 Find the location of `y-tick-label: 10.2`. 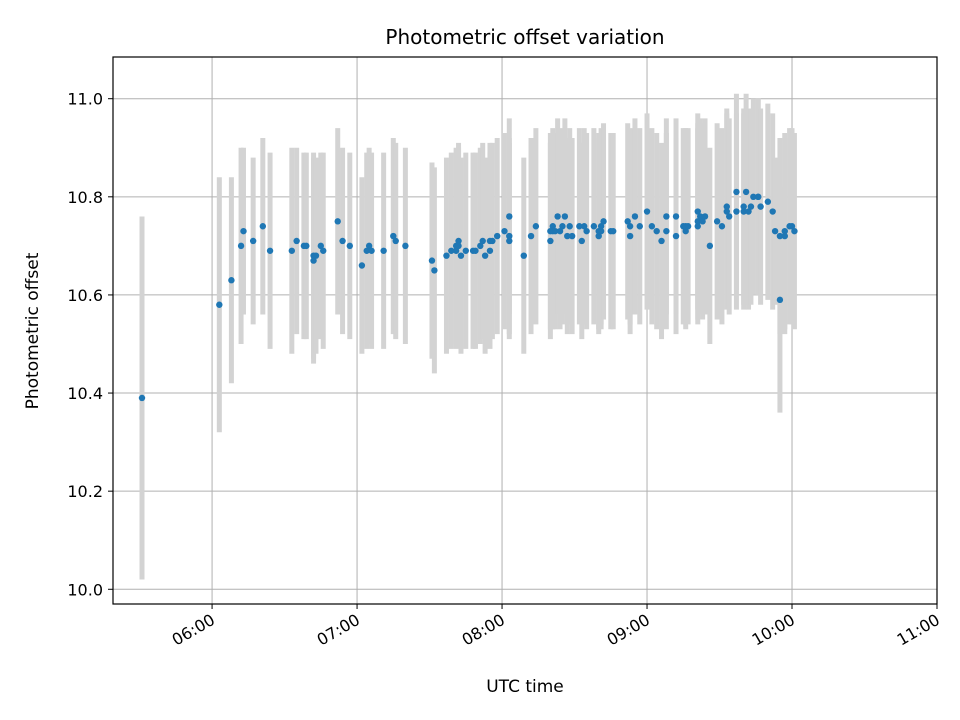

y-tick-label: 10.2 is located at coordinates (85, 491).